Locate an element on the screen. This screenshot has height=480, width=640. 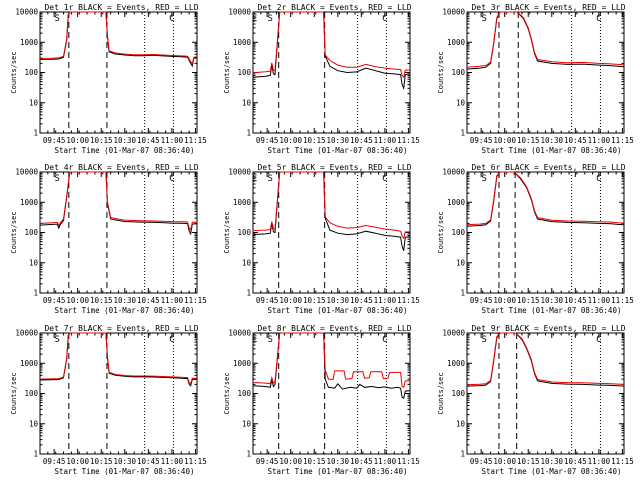
panel-title: Det 5r BLACK = Events, RED = LLD is located at coordinates (334, 167).